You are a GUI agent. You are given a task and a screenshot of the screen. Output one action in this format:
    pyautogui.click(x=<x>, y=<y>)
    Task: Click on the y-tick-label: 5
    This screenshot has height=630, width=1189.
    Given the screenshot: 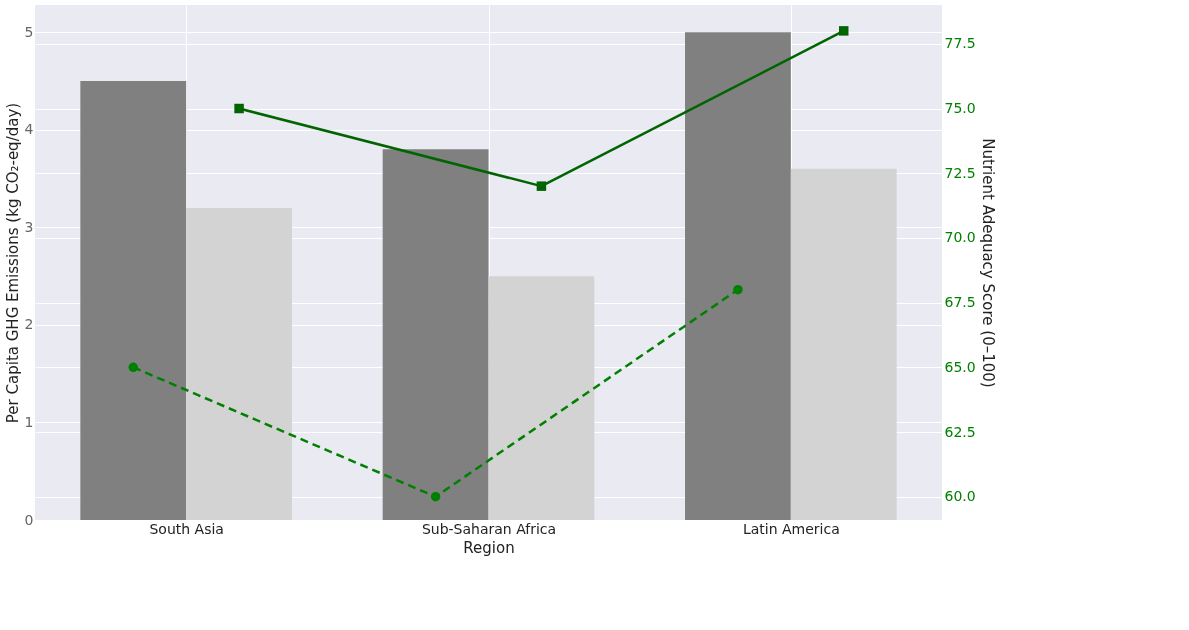 What is the action you would take?
    pyautogui.click(x=29, y=31)
    